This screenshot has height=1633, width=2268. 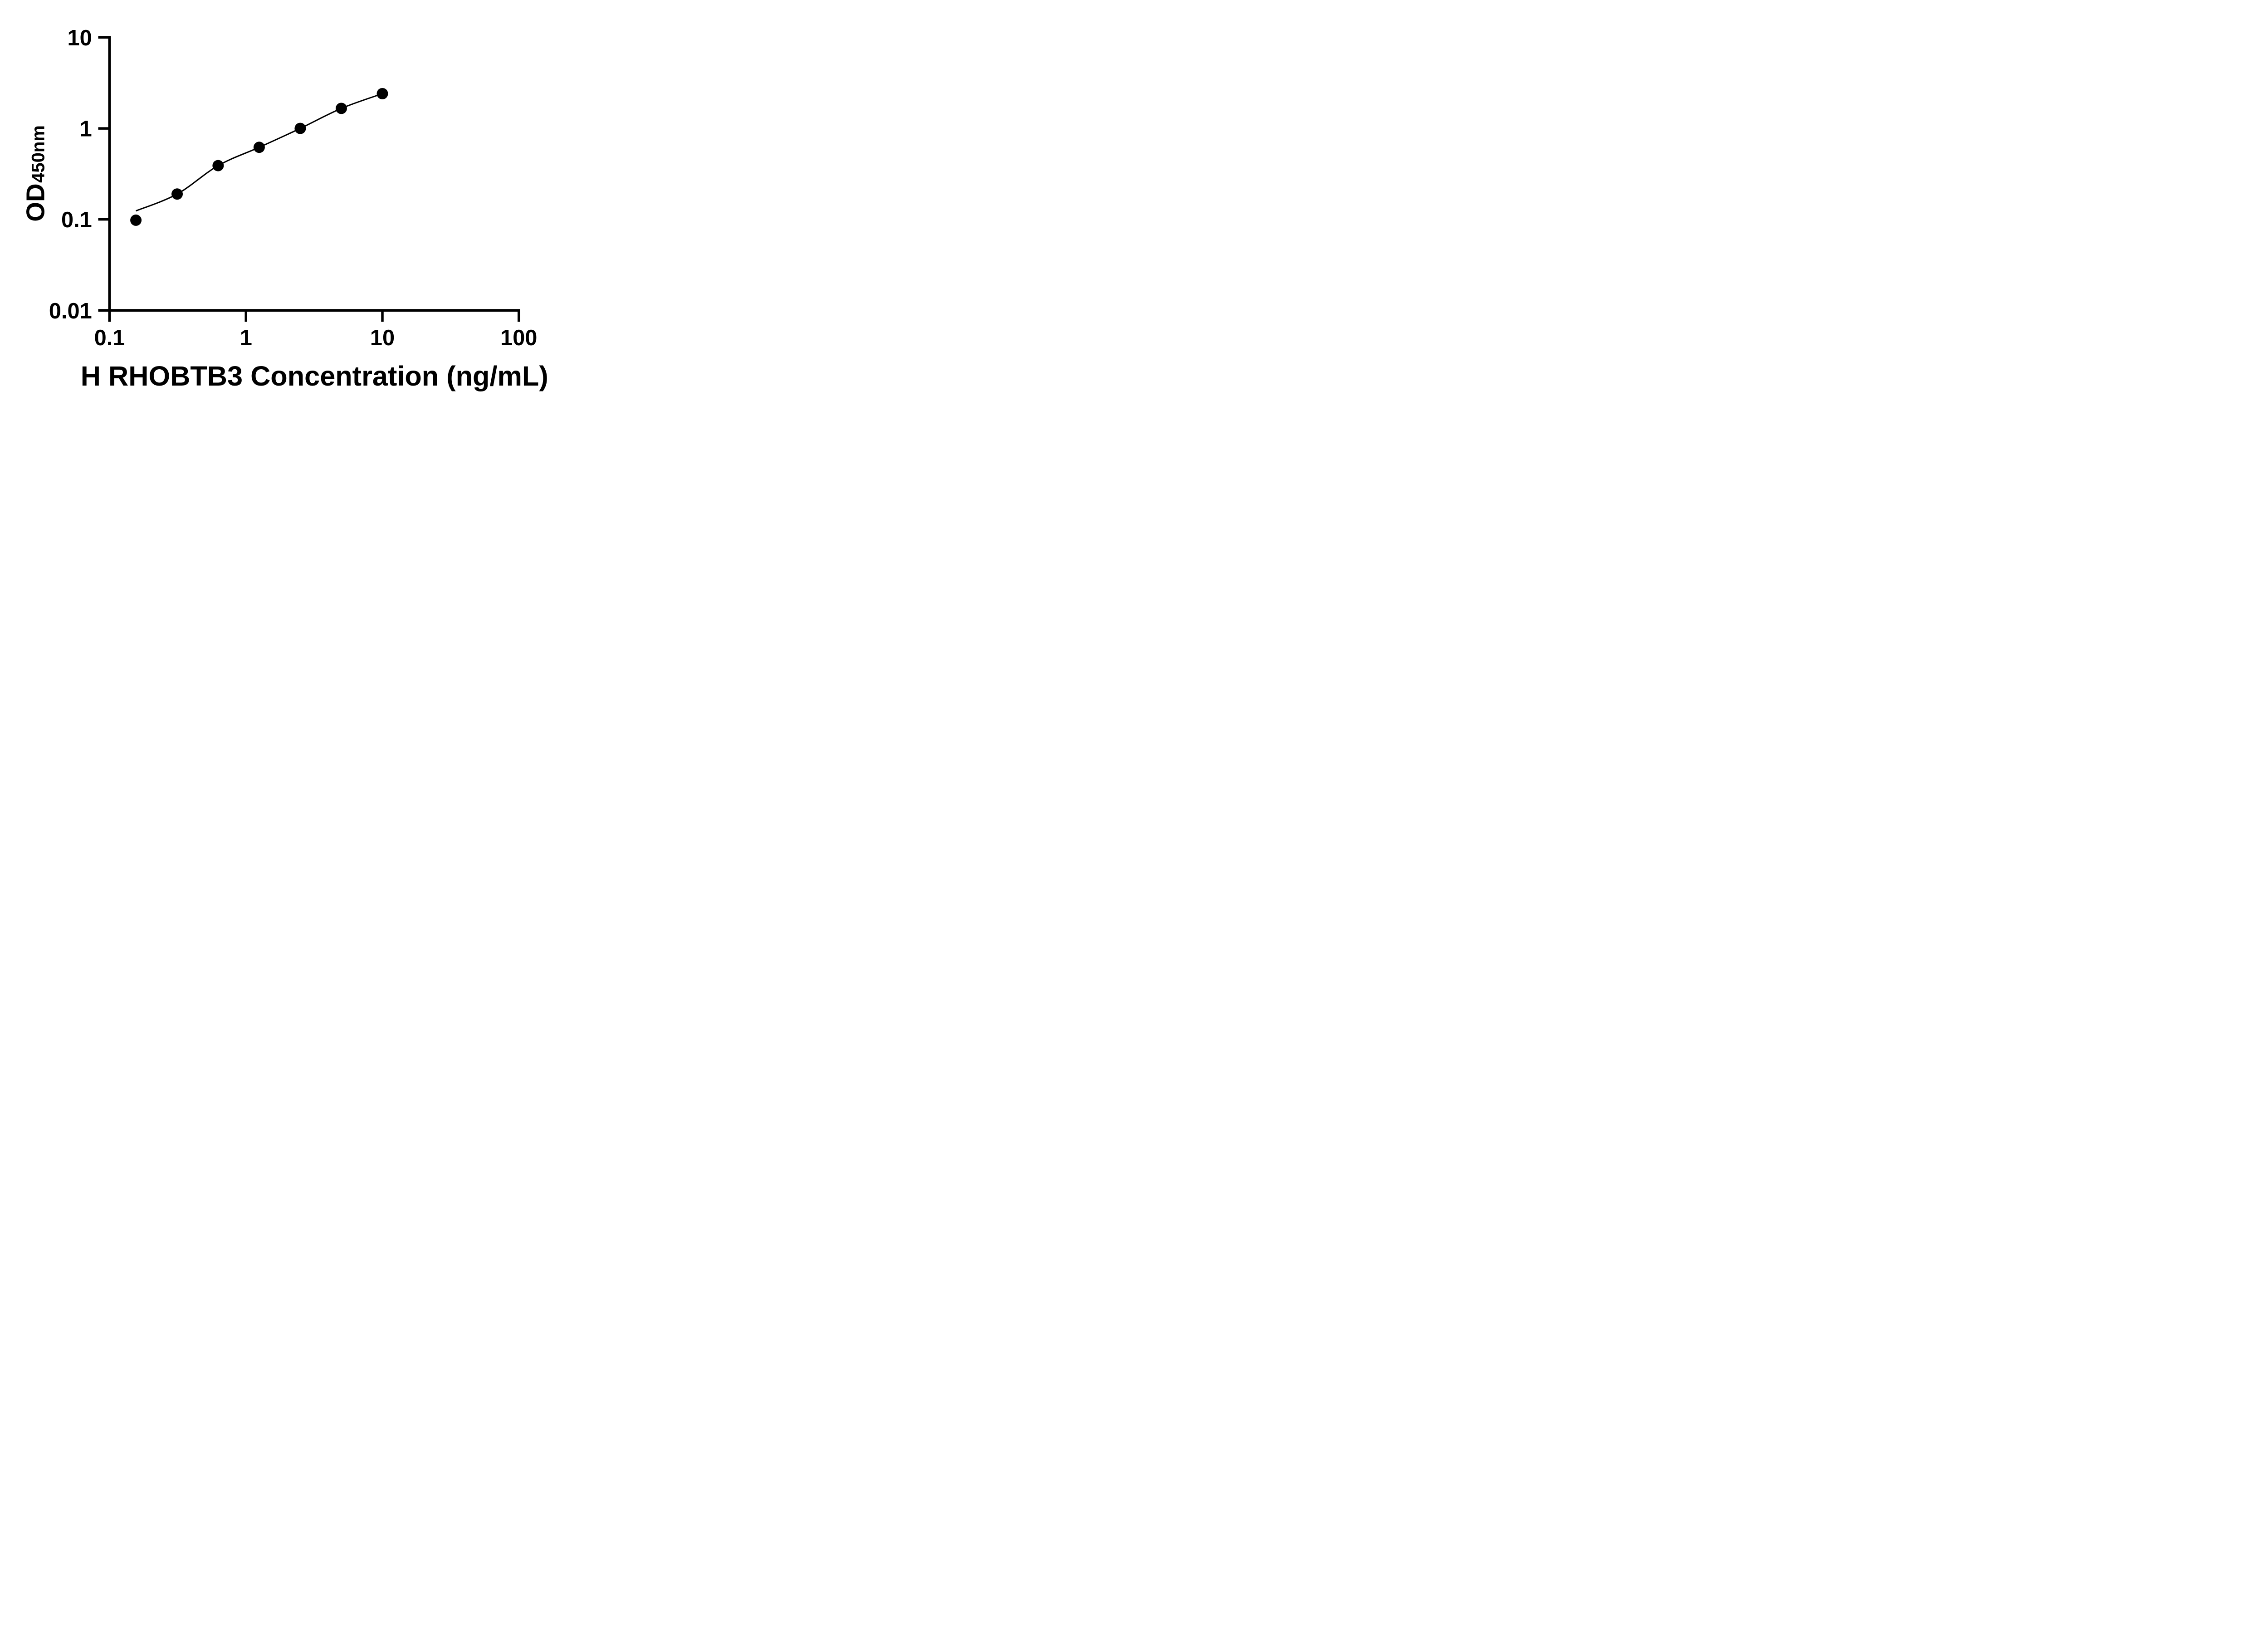 I want to click on data-point-x5, so click(x=341, y=108).